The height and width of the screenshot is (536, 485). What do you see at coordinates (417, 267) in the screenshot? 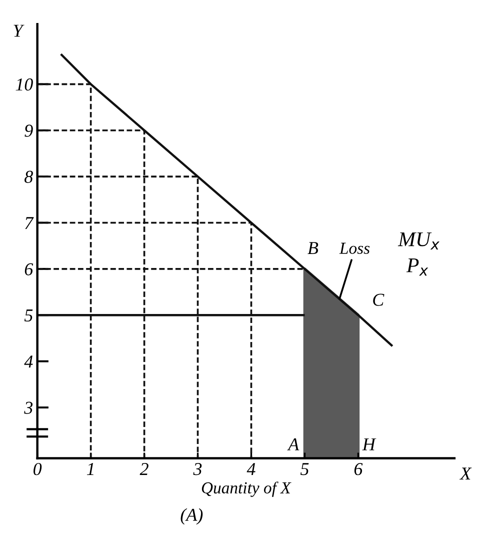
I see `annotation: P$_{x}$` at bounding box center [417, 267].